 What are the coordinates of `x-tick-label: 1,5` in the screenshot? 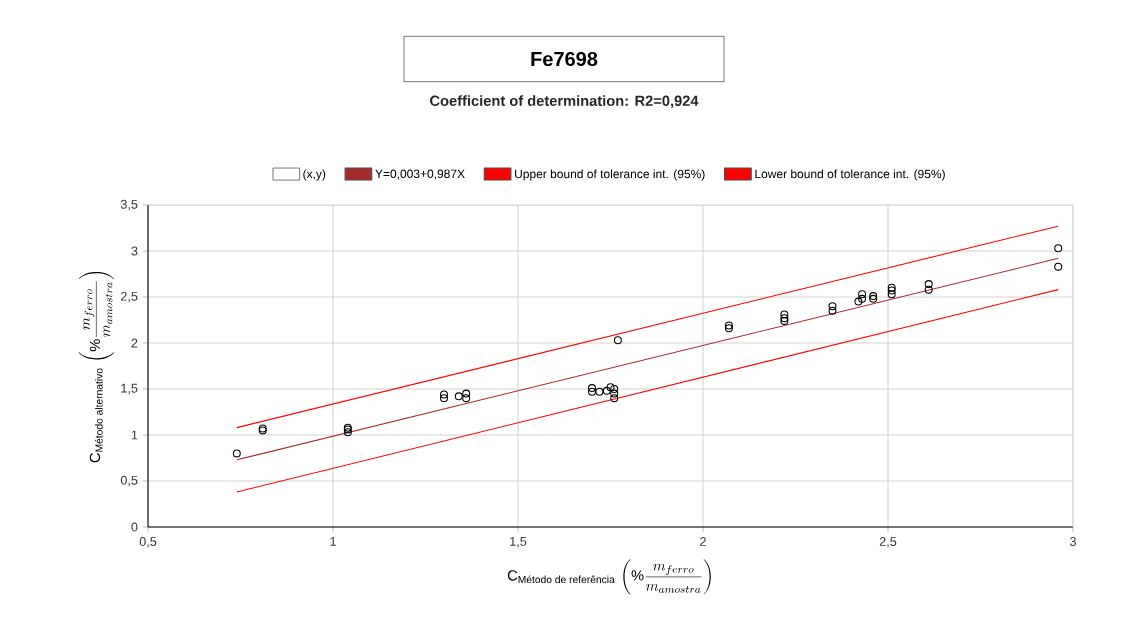 It's located at (518, 542).